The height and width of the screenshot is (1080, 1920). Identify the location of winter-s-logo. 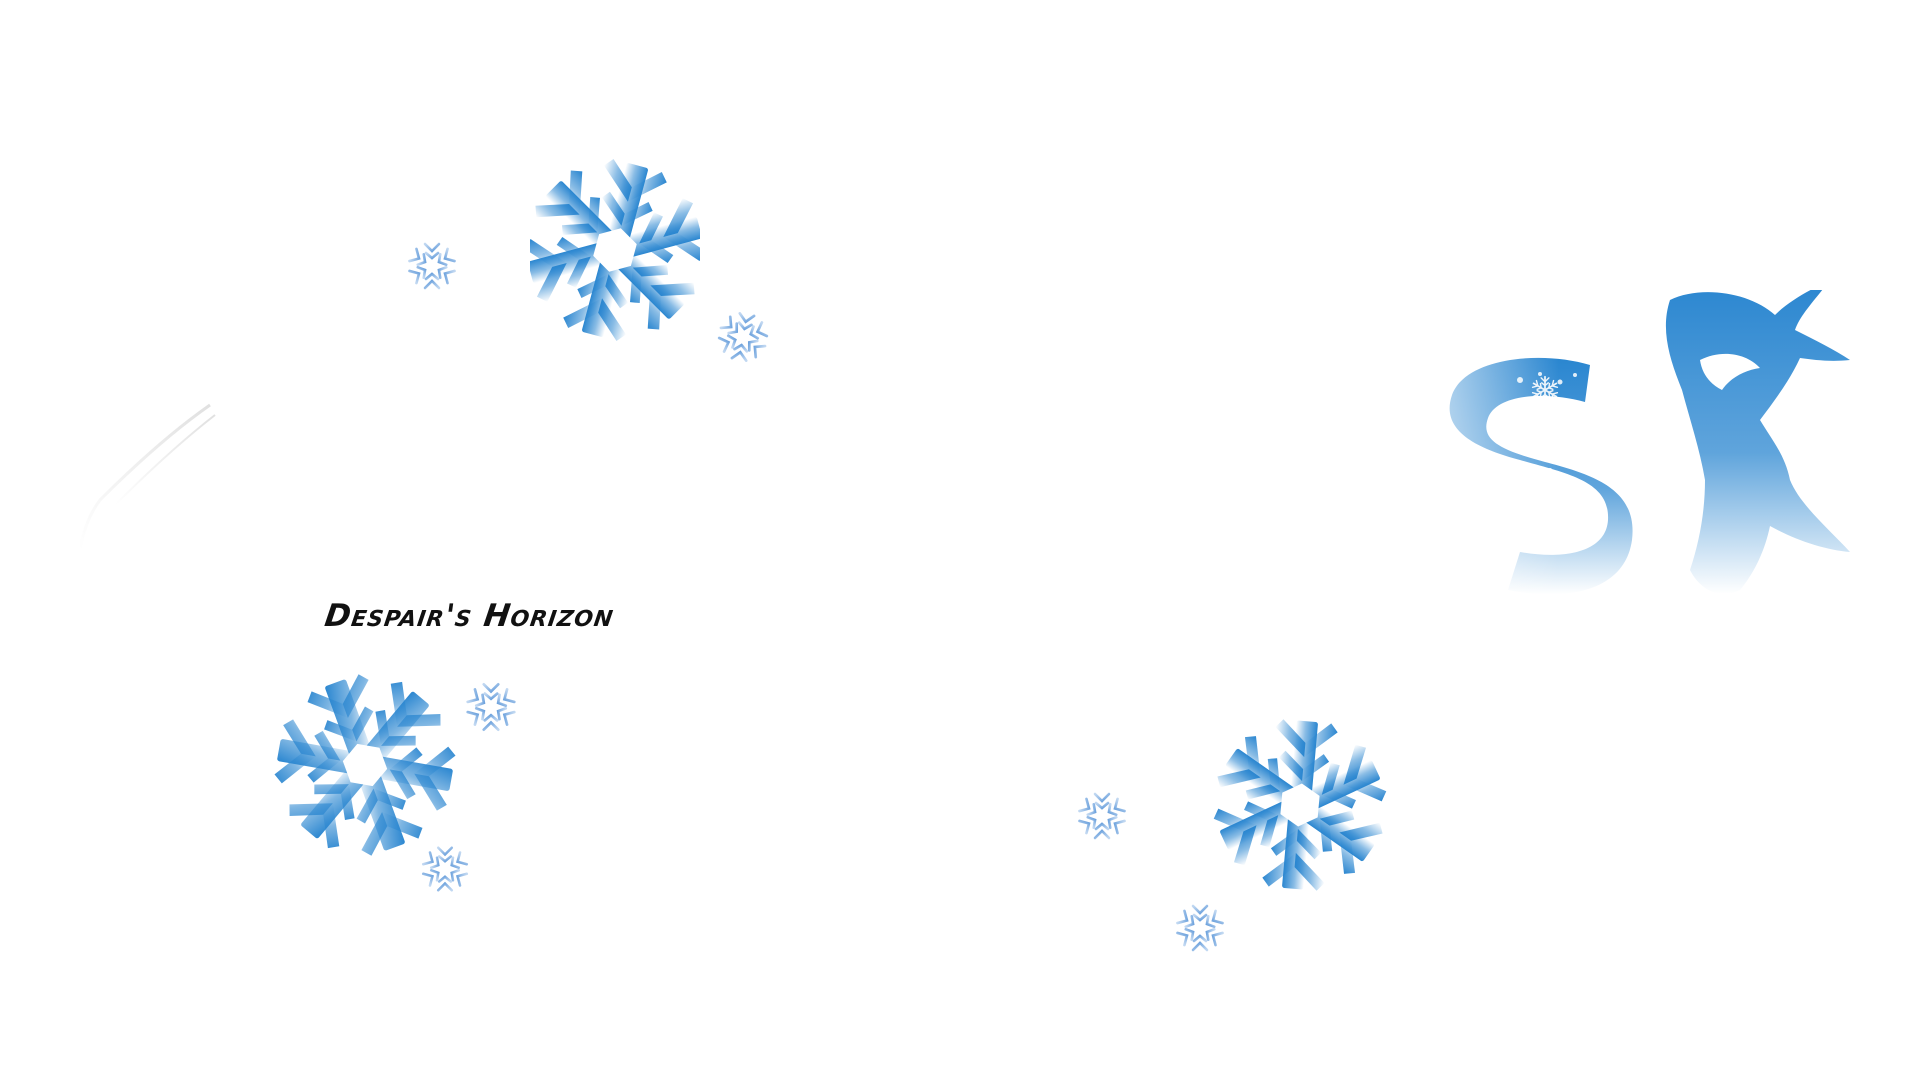
(1640, 475).